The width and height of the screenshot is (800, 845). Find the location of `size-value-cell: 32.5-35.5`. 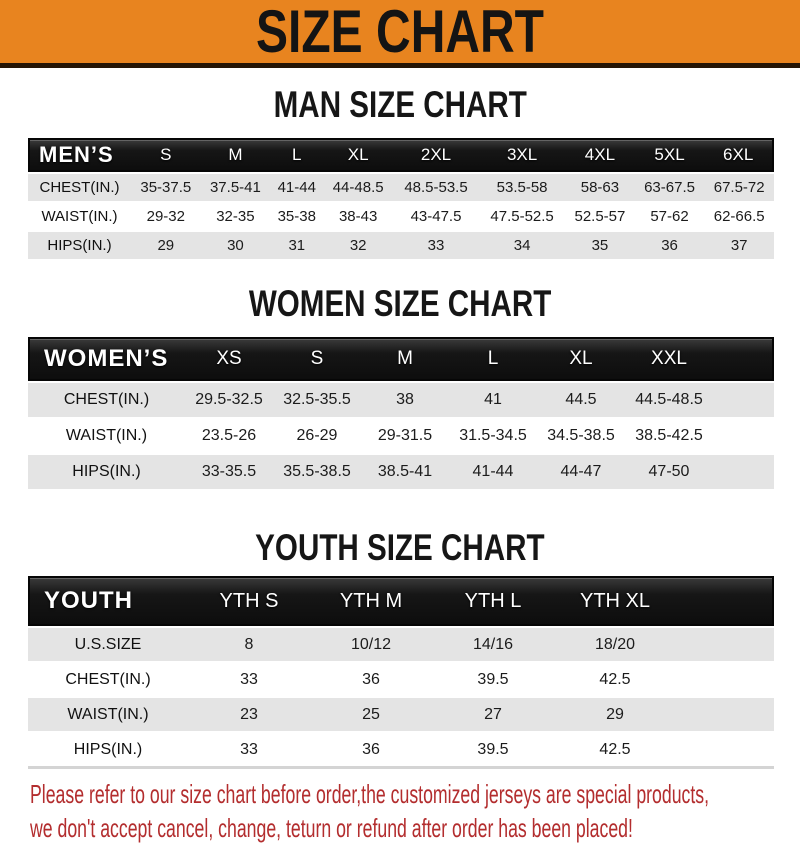

size-value-cell: 32.5-35.5 is located at coordinates (317, 400).